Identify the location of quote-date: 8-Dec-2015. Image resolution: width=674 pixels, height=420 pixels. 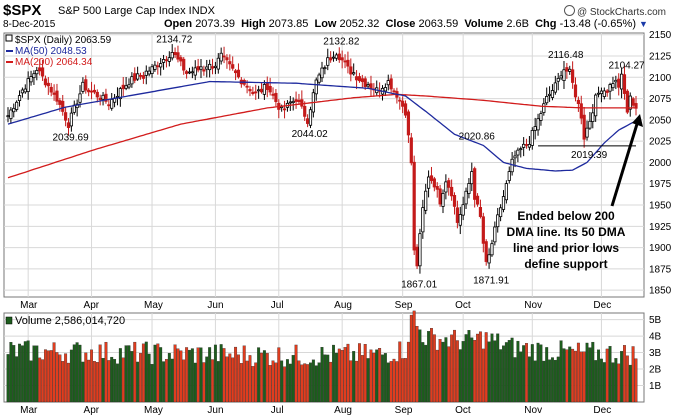
(29, 24).